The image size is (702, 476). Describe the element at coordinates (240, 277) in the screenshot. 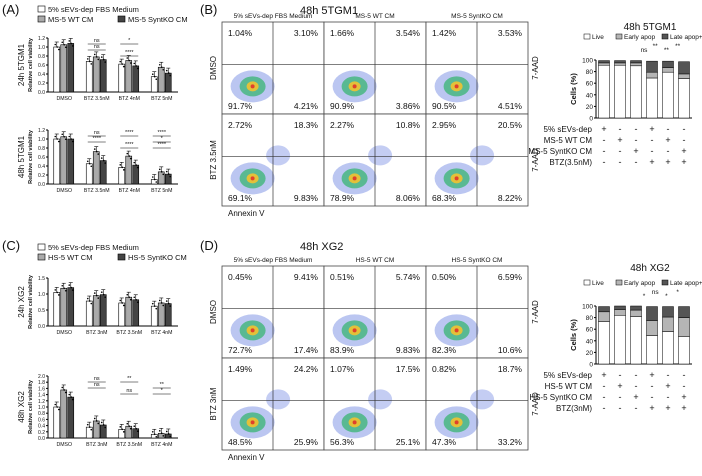

I see `quadrant-ul: 0.45%` at that location.